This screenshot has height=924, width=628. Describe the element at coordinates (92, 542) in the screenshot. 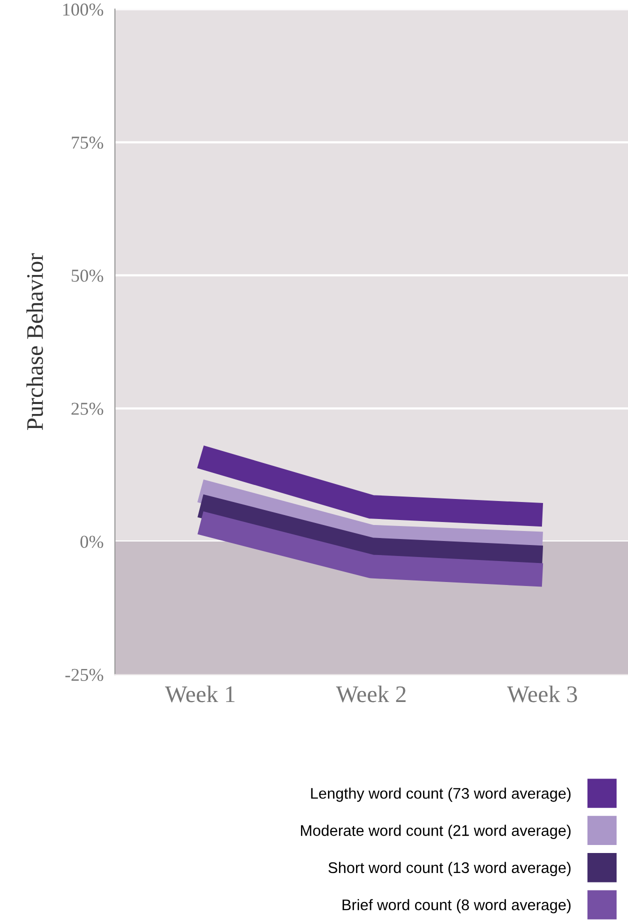

I see `y-tick-label: 0%` at that location.